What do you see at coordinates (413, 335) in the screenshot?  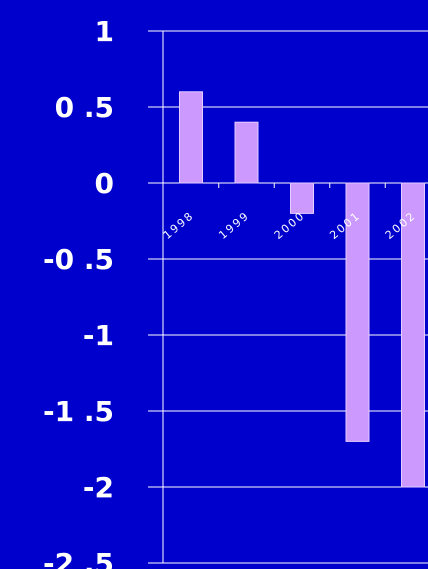 I see `bar-2002` at bounding box center [413, 335].